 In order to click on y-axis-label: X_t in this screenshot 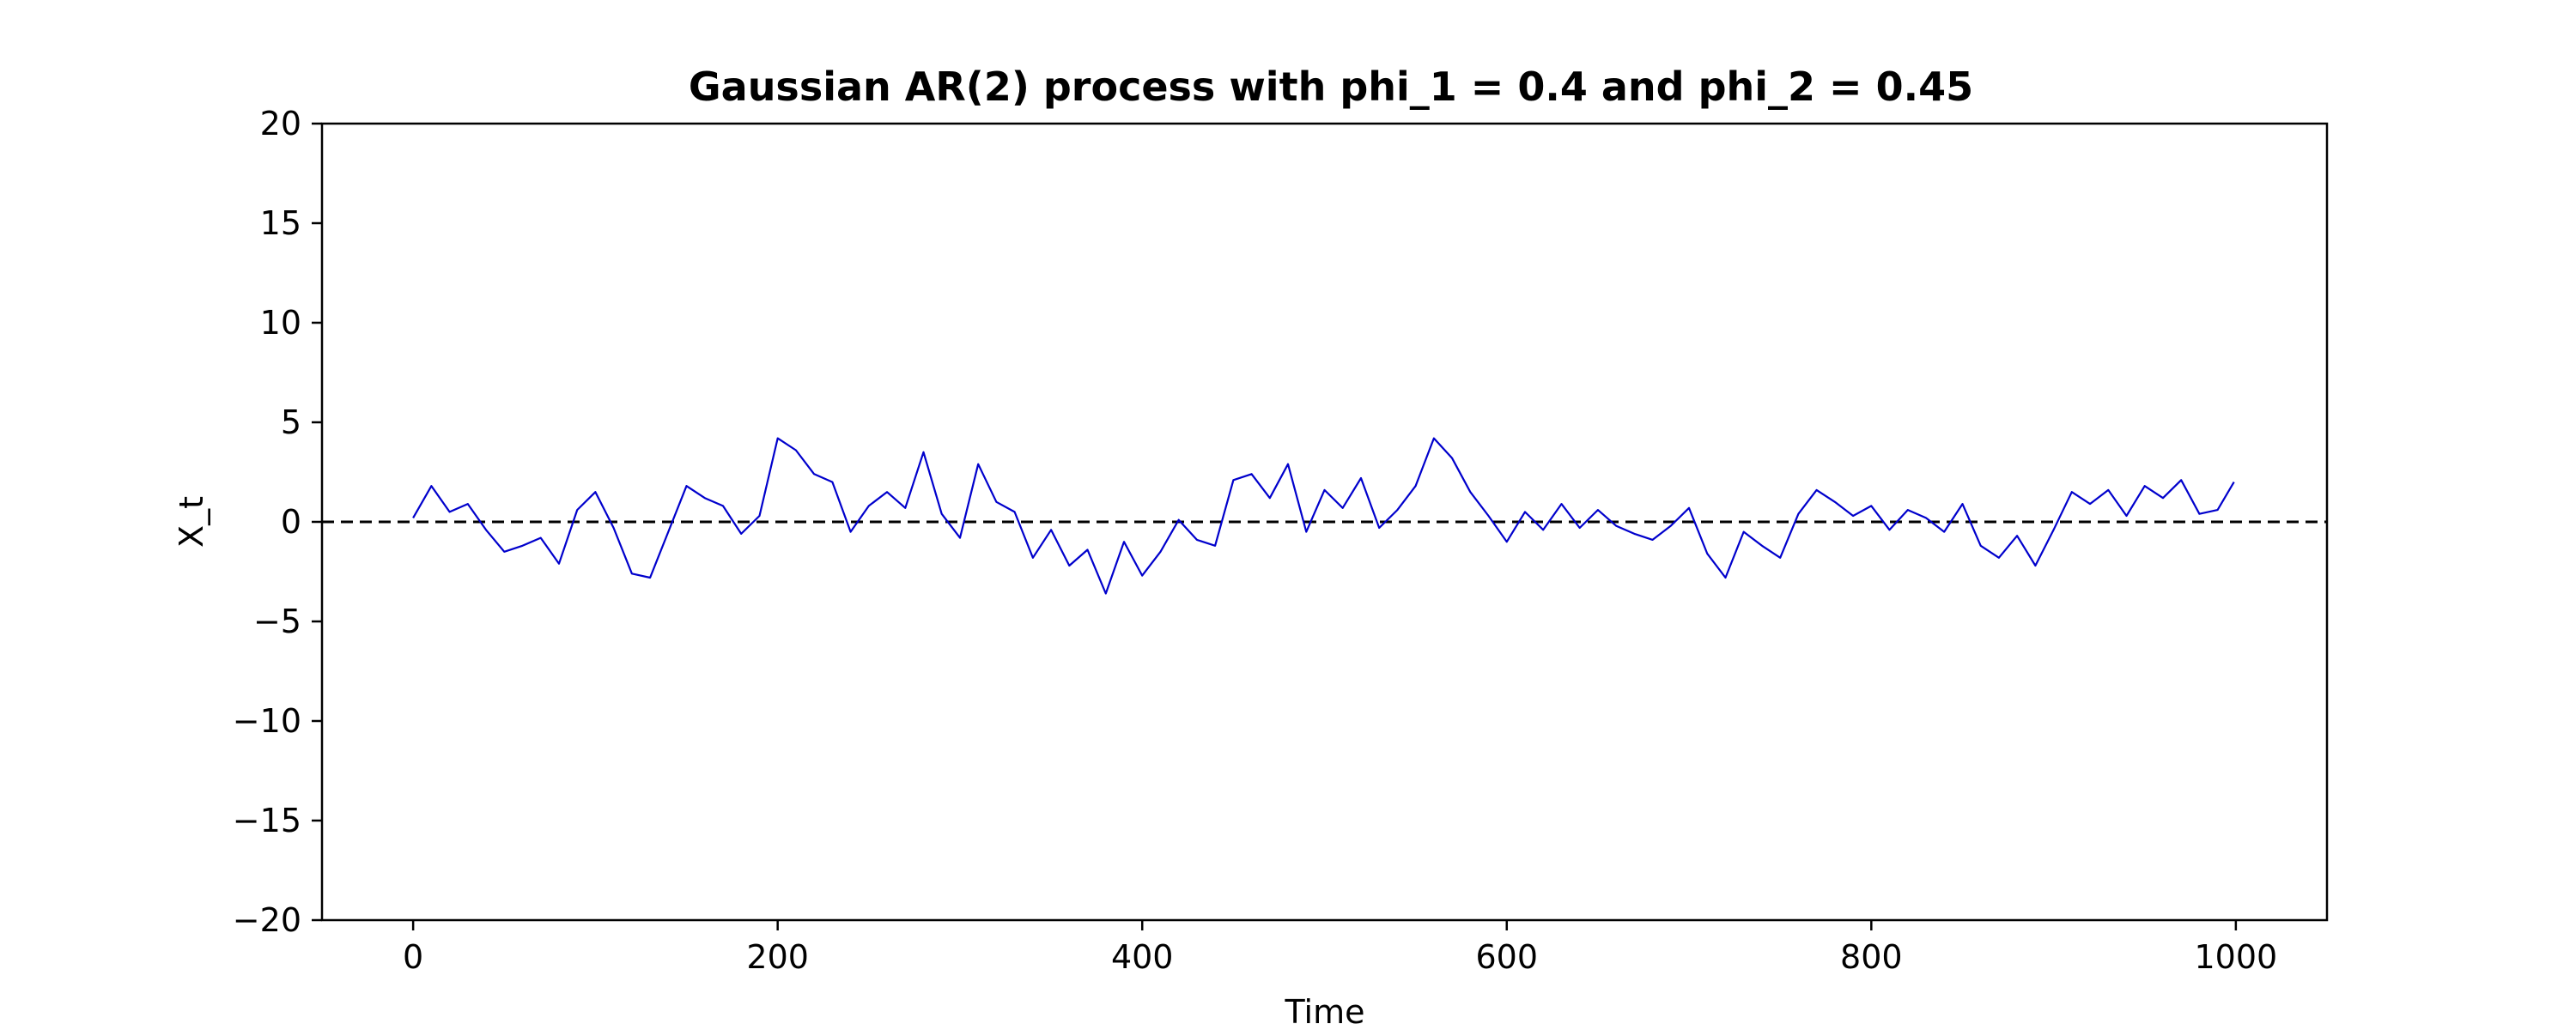, I will do `click(191, 522)`.